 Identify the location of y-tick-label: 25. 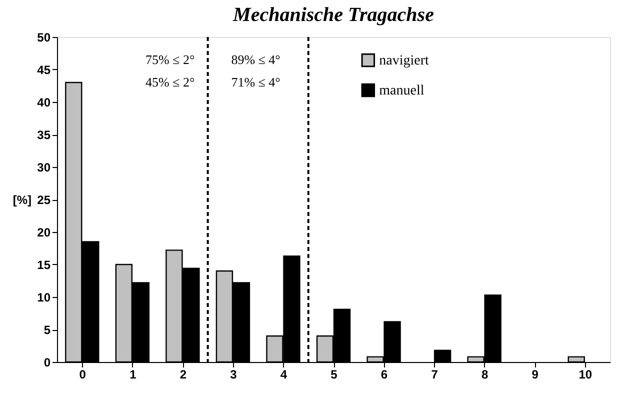
(44, 200).